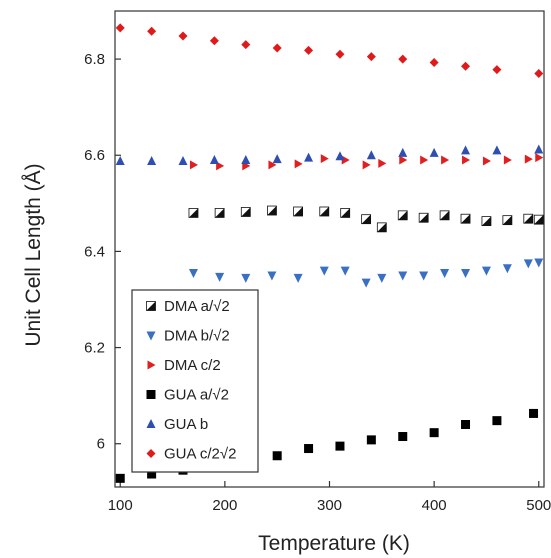 The width and height of the screenshot is (551, 558). Describe the element at coordinates (329, 505) in the screenshot. I see `x-tick-label: 300` at that location.